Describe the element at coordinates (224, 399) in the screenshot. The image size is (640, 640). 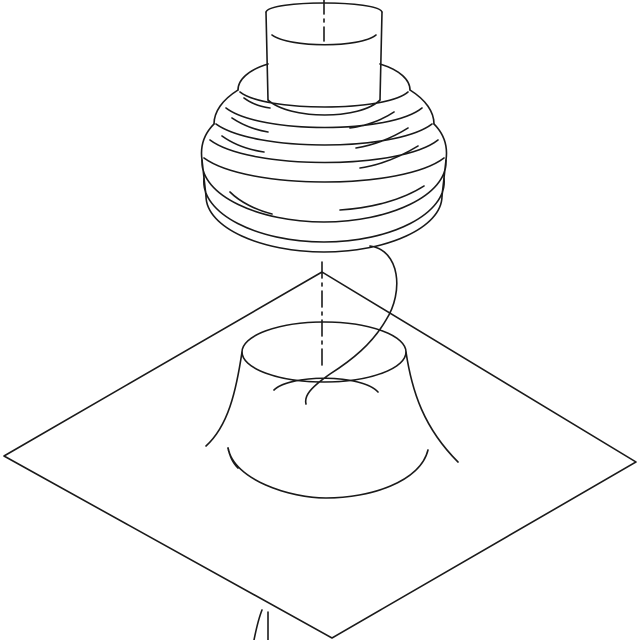
I see `cone-left-wall` at that location.